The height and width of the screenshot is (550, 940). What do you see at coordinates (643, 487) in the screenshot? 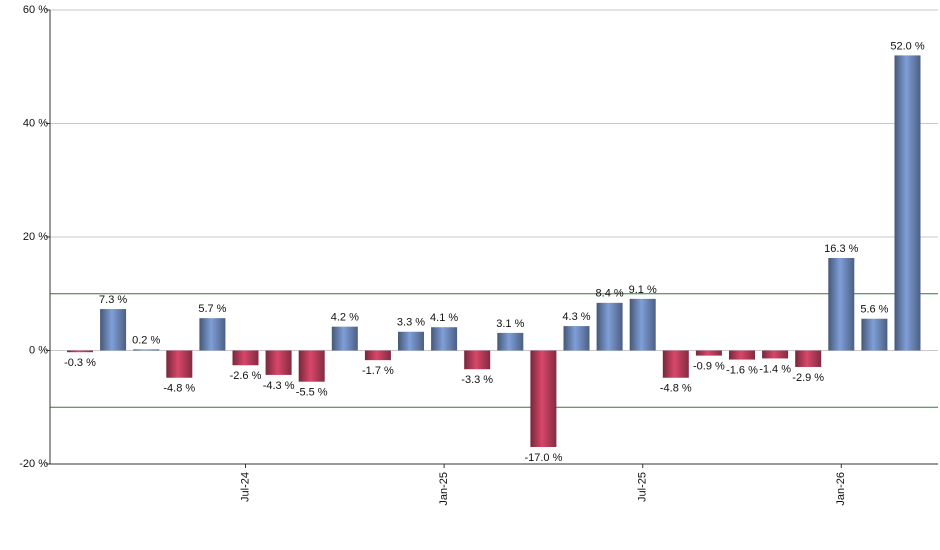
I see `x-tick-label: Jul-25` at bounding box center [643, 487].